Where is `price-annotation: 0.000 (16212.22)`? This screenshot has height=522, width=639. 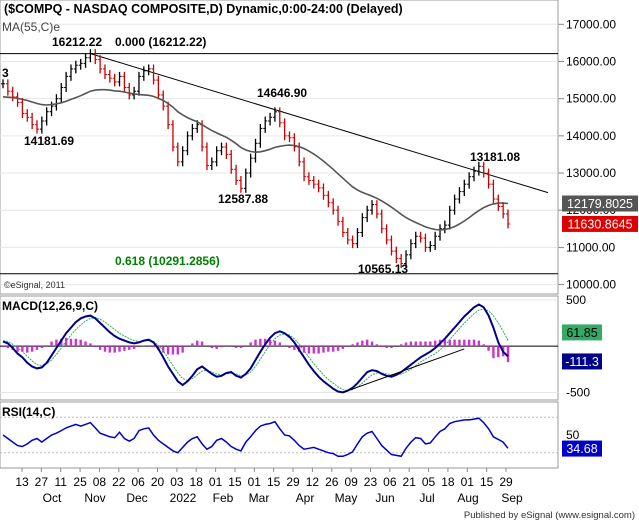 price-annotation: 0.000 (16212.22) is located at coordinates (160, 42).